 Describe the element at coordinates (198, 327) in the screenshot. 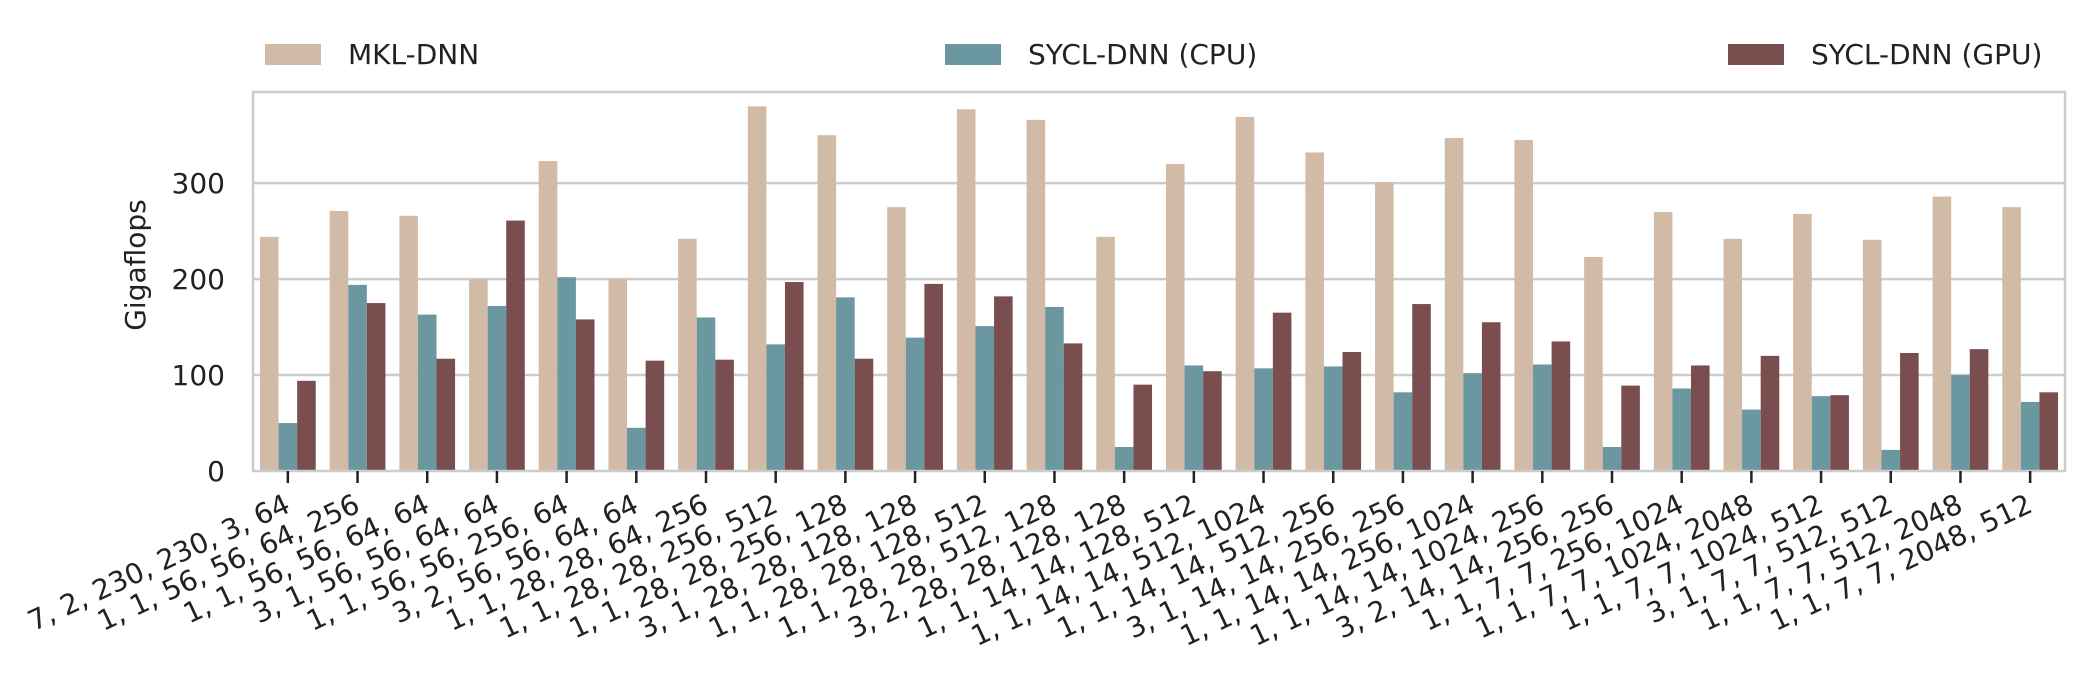

I see `y-axis-ticks: 0 100 200 300` at that location.